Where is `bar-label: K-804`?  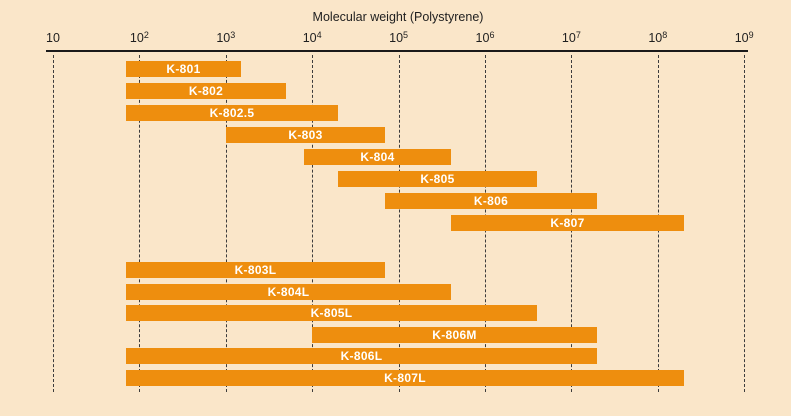
bar-label: K-804 is located at coordinates (377, 157).